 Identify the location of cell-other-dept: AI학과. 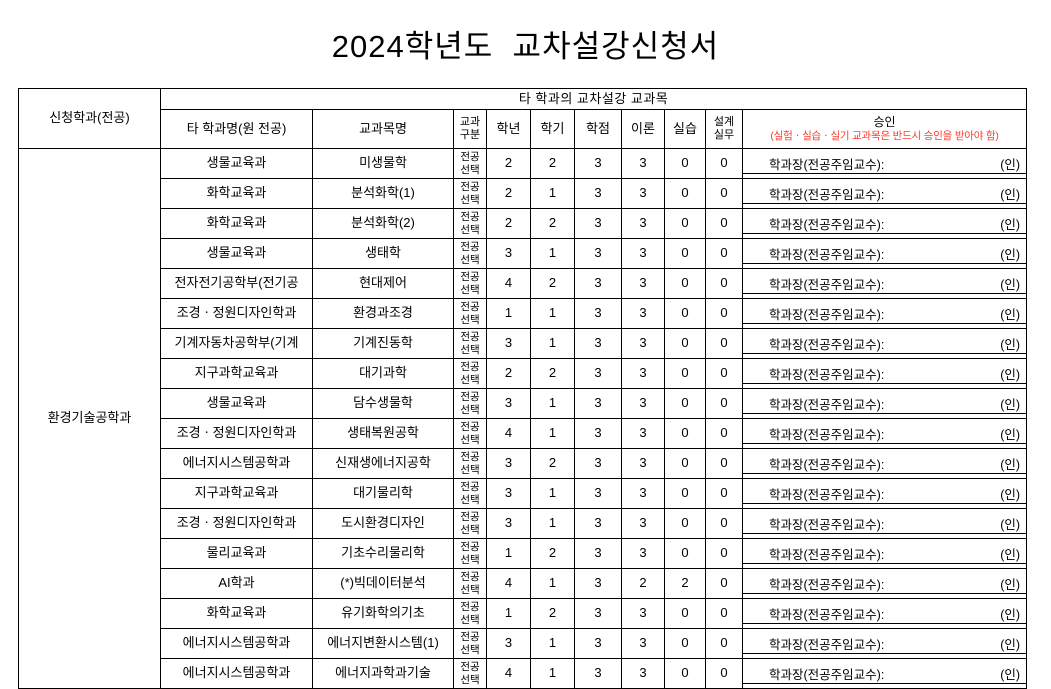
(236, 583).